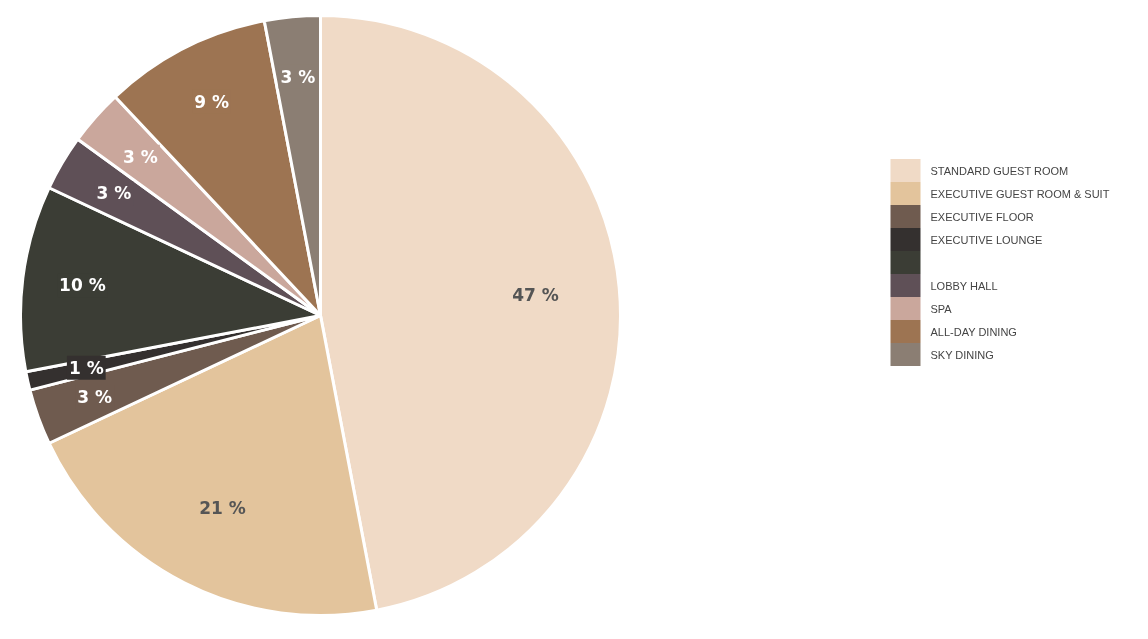  What do you see at coordinates (535, 295) in the screenshot?
I see `data-label: 47 %` at bounding box center [535, 295].